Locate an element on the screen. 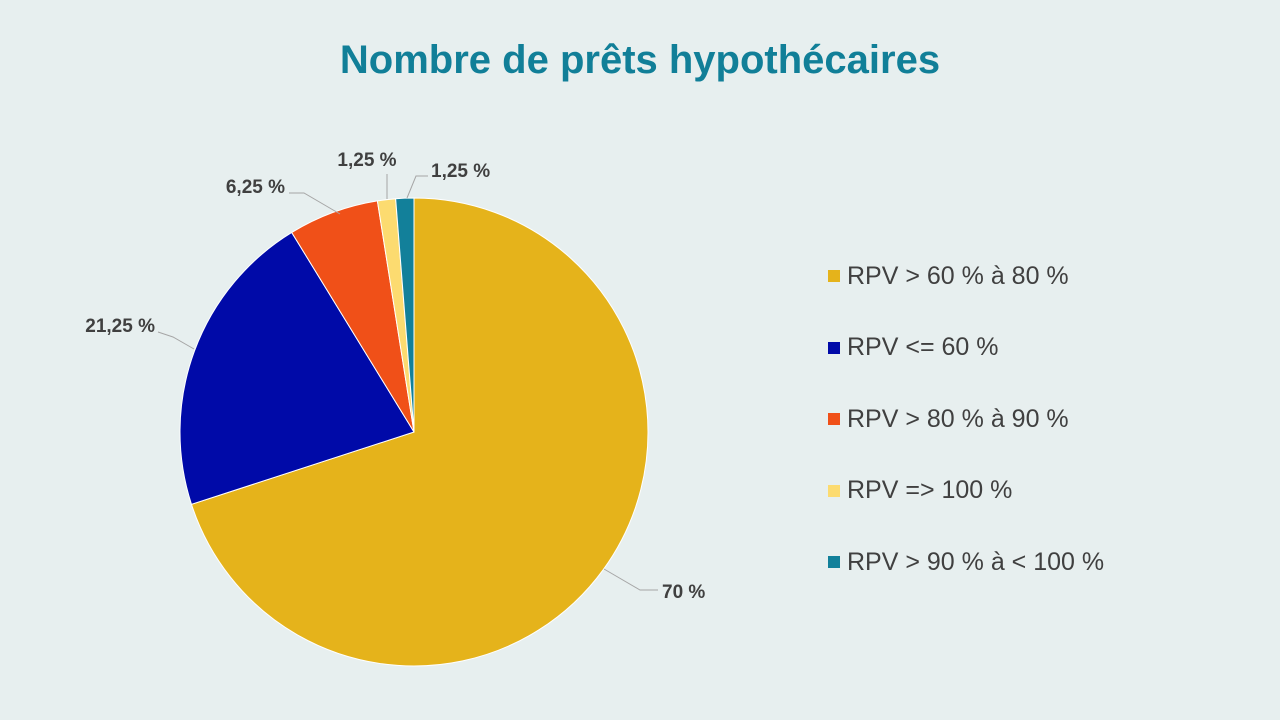 The width and height of the screenshot is (1280, 720). legend-item: RPV > 60 % à 80 % is located at coordinates (966, 276).